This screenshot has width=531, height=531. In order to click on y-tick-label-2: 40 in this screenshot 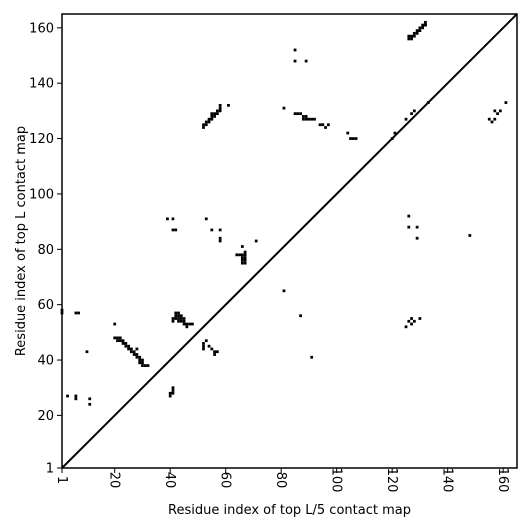, I will do `click(45, 361)`.